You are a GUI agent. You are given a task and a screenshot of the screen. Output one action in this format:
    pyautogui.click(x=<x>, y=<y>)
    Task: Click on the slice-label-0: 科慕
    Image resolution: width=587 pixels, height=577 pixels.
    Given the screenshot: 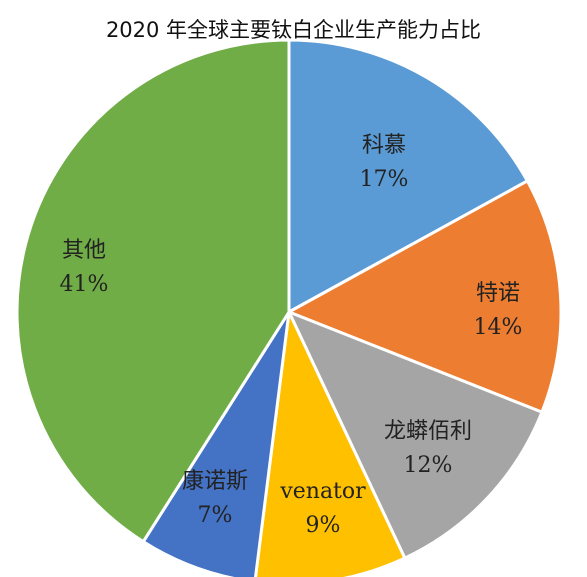 What is the action you would take?
    pyautogui.click(x=384, y=145)
    